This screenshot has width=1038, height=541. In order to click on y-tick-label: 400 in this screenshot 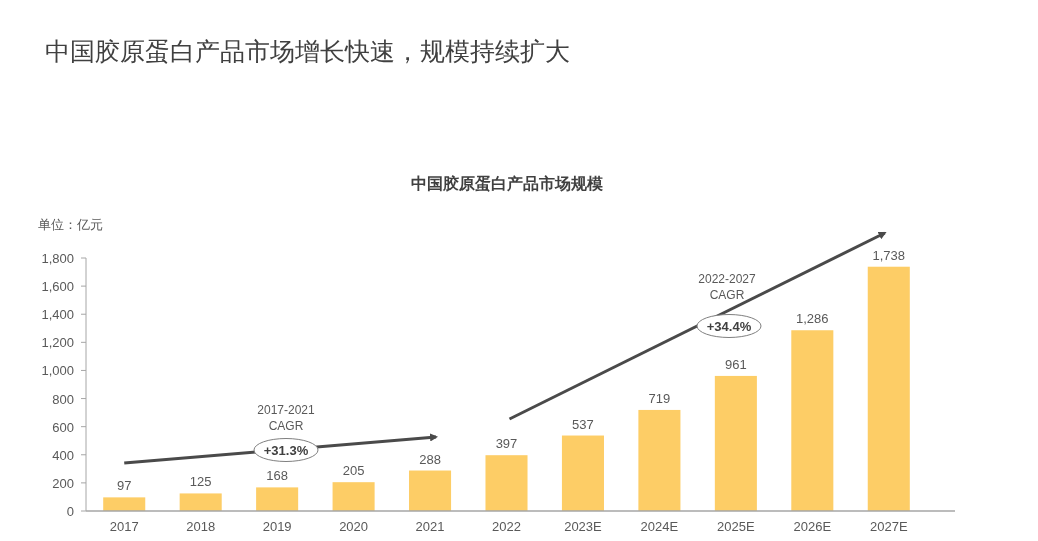, I will do `click(63, 455)`.